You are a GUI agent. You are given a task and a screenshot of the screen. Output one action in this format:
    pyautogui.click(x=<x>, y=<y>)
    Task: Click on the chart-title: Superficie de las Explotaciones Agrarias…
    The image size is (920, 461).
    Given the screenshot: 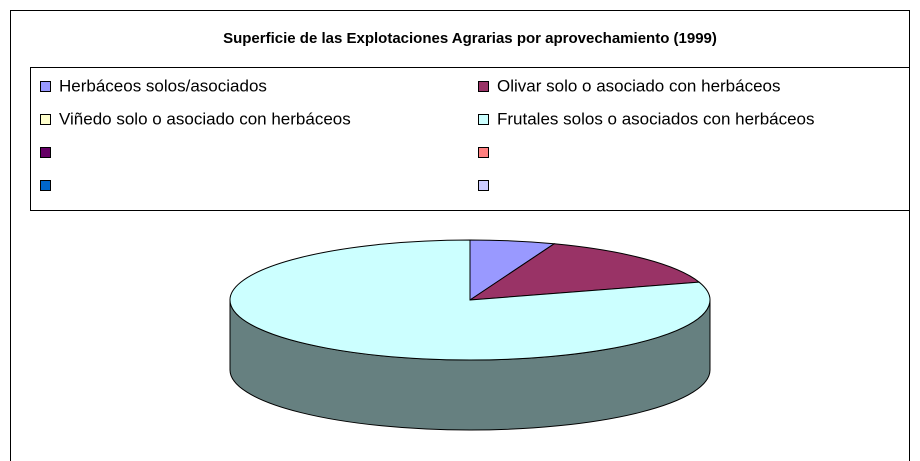 What is the action you would take?
    pyautogui.click(x=470, y=38)
    